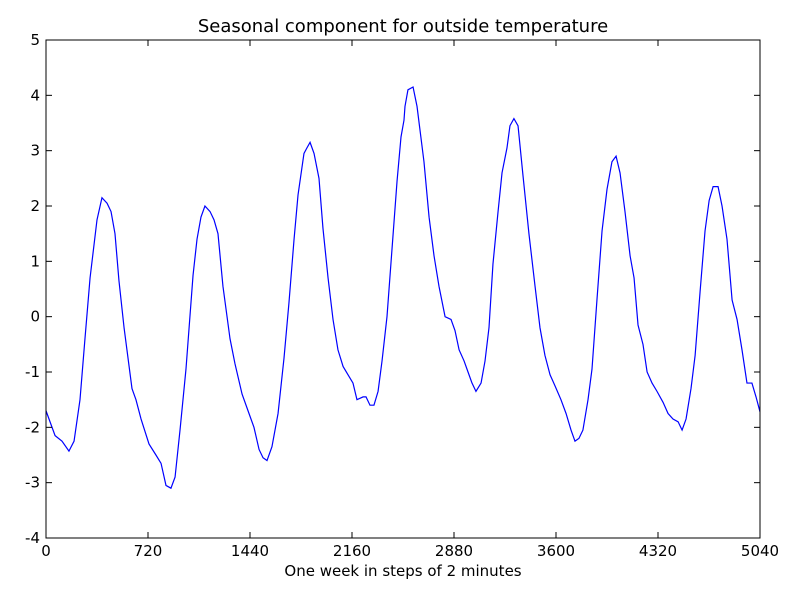 The height and width of the screenshot is (600, 800). Describe the element at coordinates (32, 427) in the screenshot. I see `y-tick-label: -2` at that location.